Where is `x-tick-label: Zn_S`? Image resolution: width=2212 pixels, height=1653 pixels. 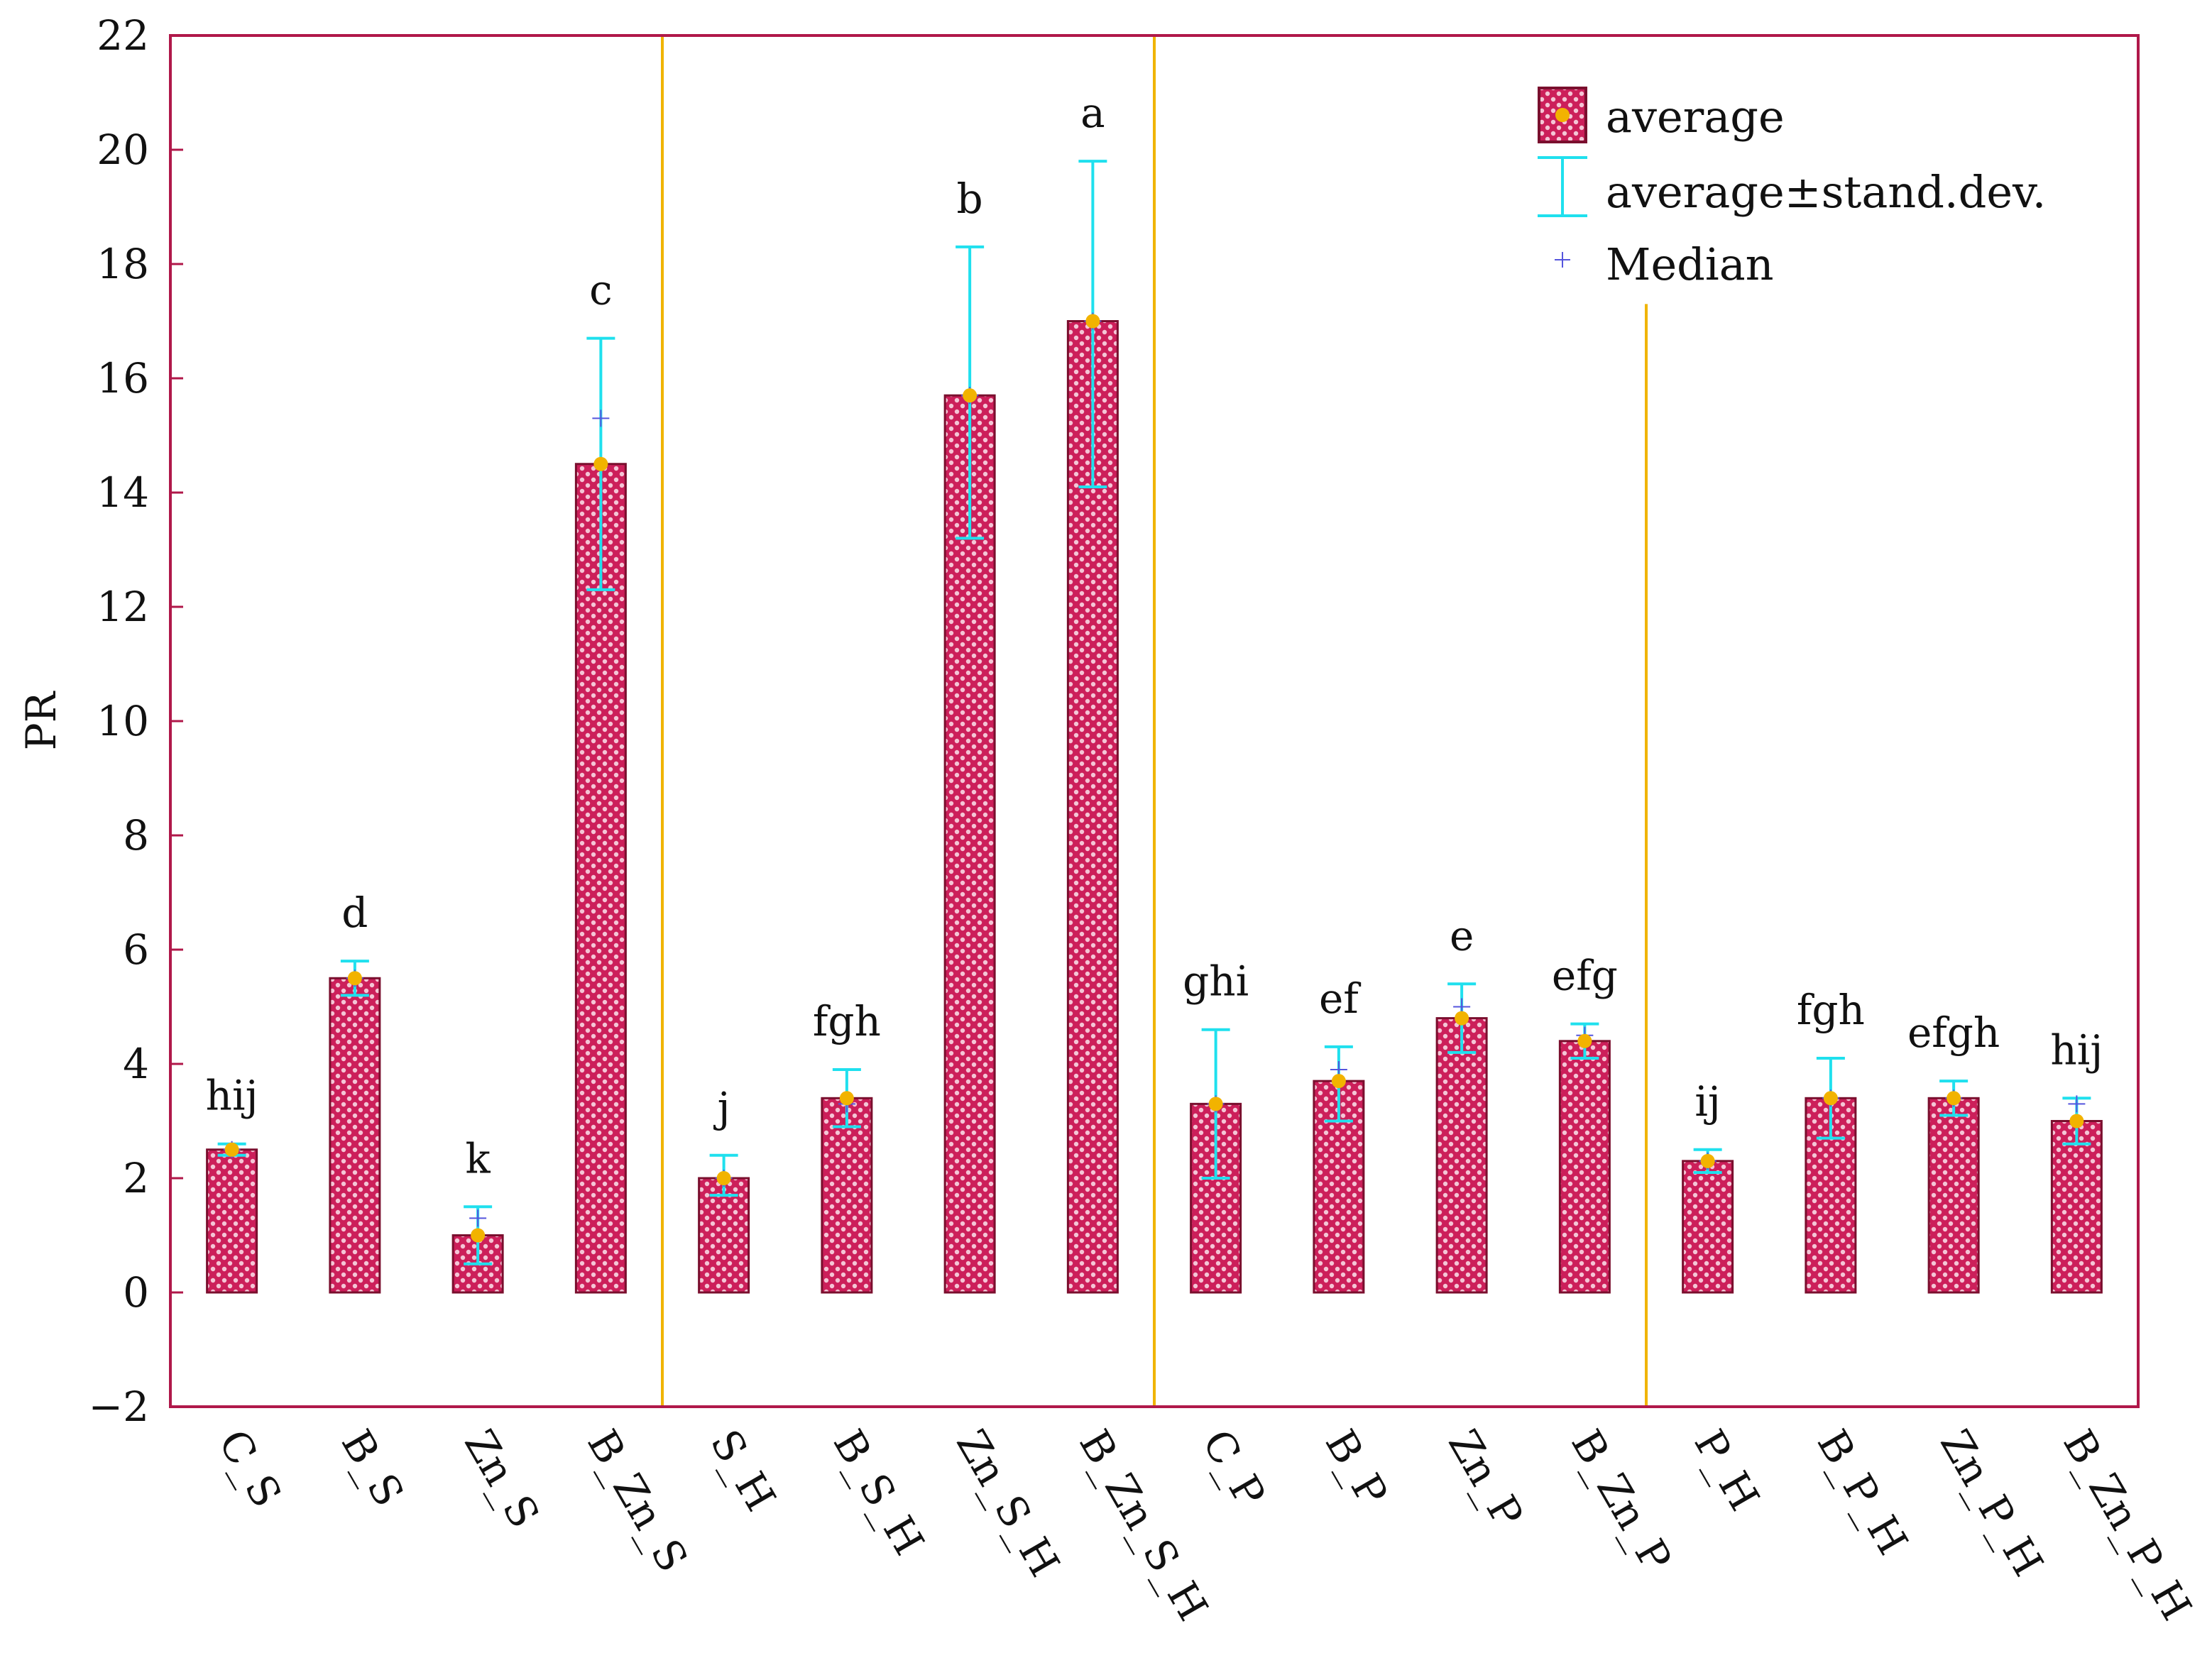
x-tick-label: Zn_S is located at coordinates (502, 1479).